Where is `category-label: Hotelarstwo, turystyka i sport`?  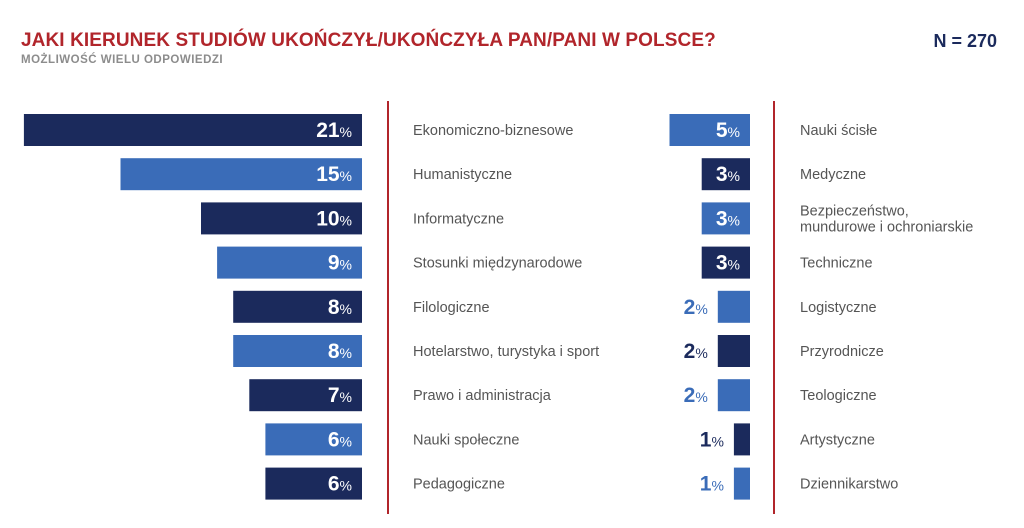 category-label: Hotelarstwo, turystyka i sport is located at coordinates (506, 352).